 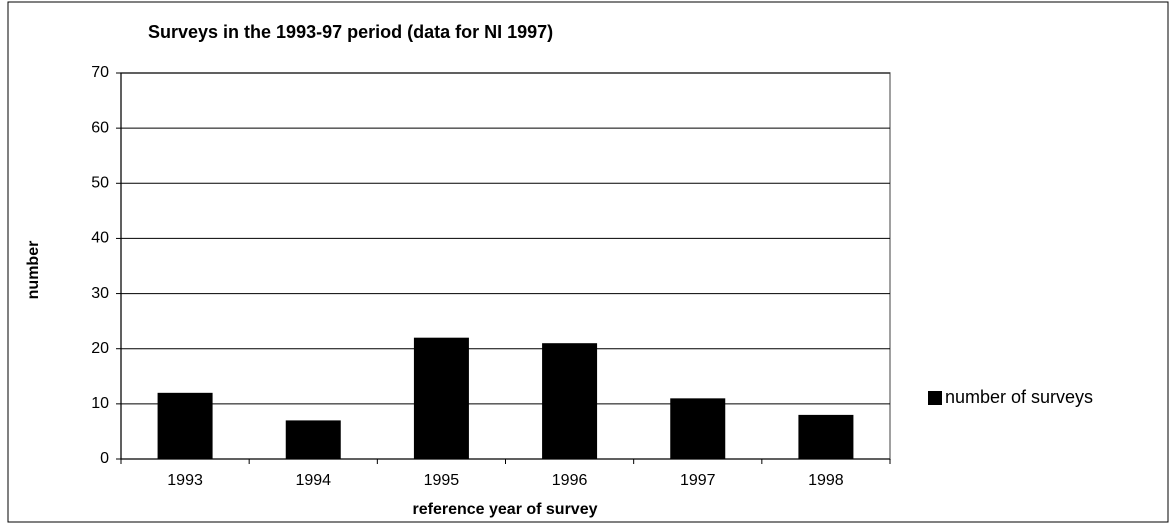 What do you see at coordinates (185, 480) in the screenshot?
I see `x-tick-label: 1993` at bounding box center [185, 480].